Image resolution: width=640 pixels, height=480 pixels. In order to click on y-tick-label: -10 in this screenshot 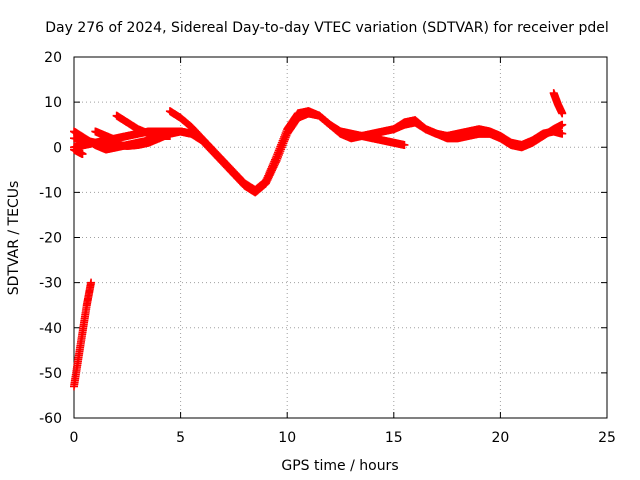, I will do `click(50, 193)`.